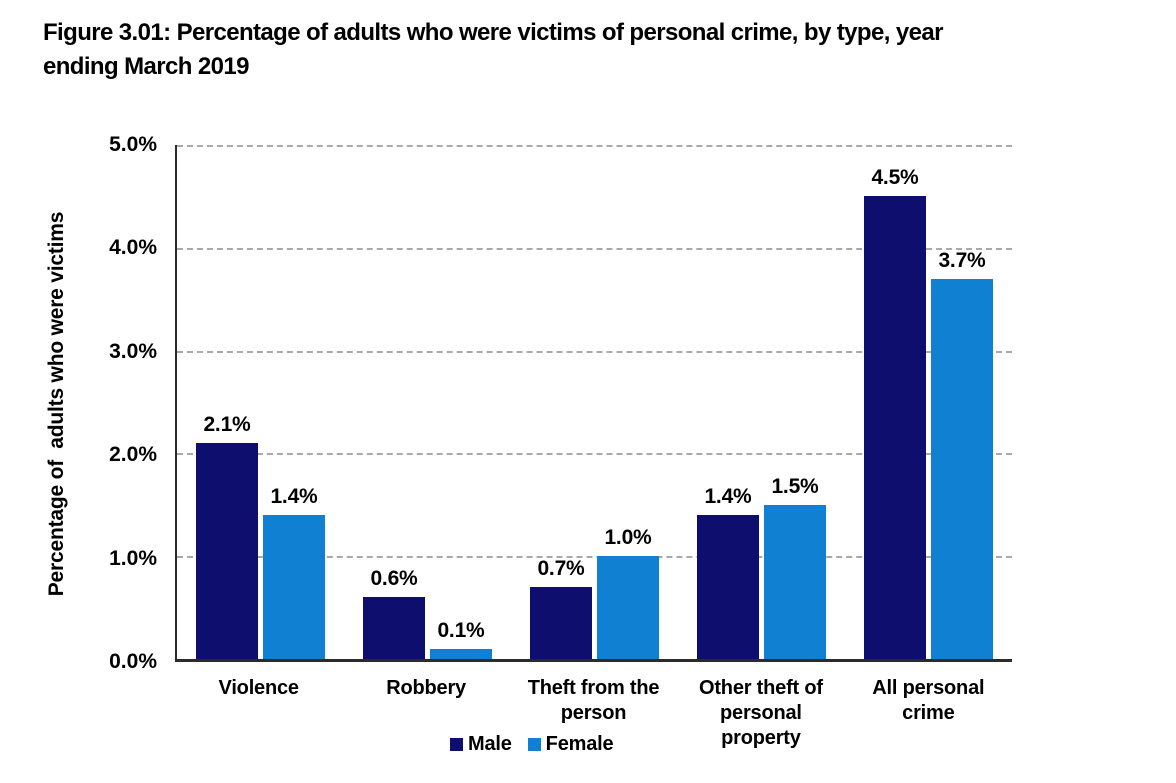 This screenshot has height=783, width=1176. What do you see at coordinates (795, 486) in the screenshot?
I see `value-label-female-other-theft-of-personal-property: 1.5%` at bounding box center [795, 486].